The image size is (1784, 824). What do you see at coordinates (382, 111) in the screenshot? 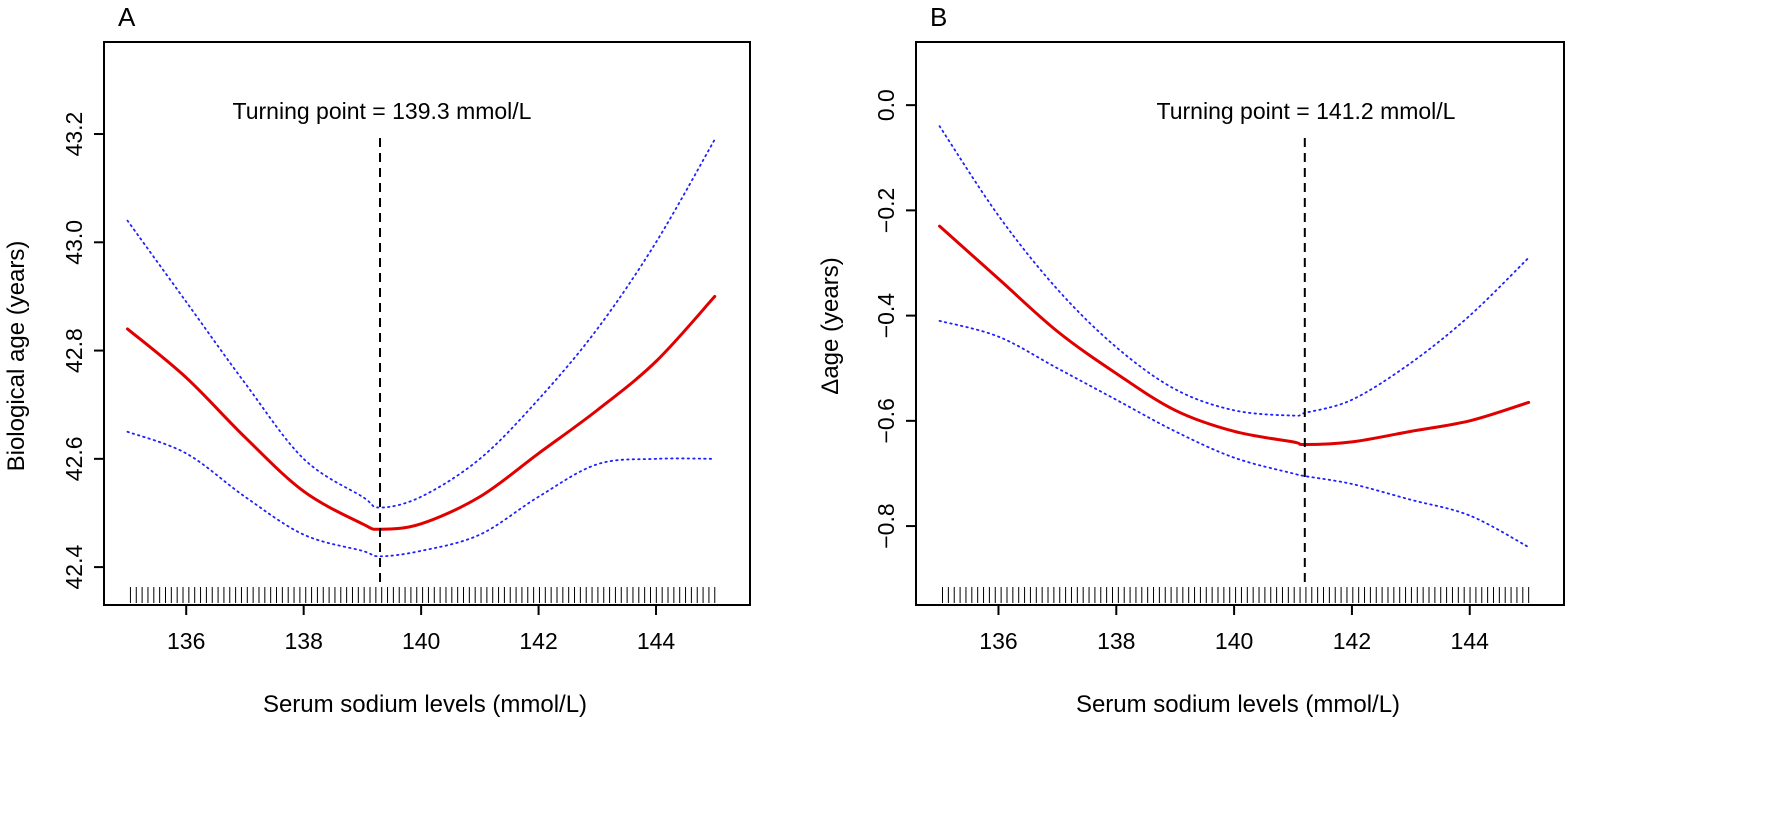
I see `panel-a-turning-point-annotation: Turning point = 139.3 mmol/L` at bounding box center [382, 111].